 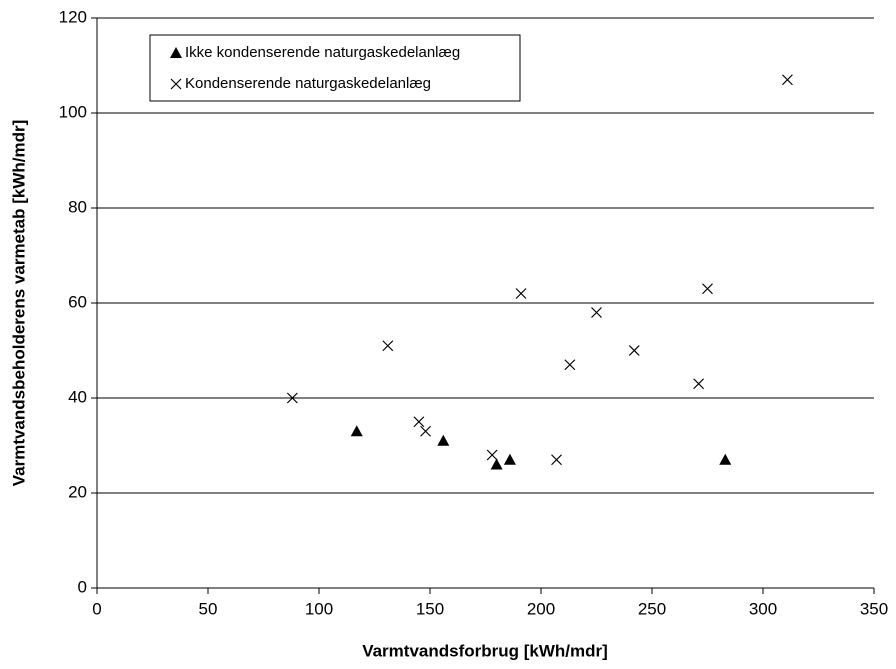 What do you see at coordinates (96, 608) in the screenshot?
I see `x-tick-label: 0` at bounding box center [96, 608].